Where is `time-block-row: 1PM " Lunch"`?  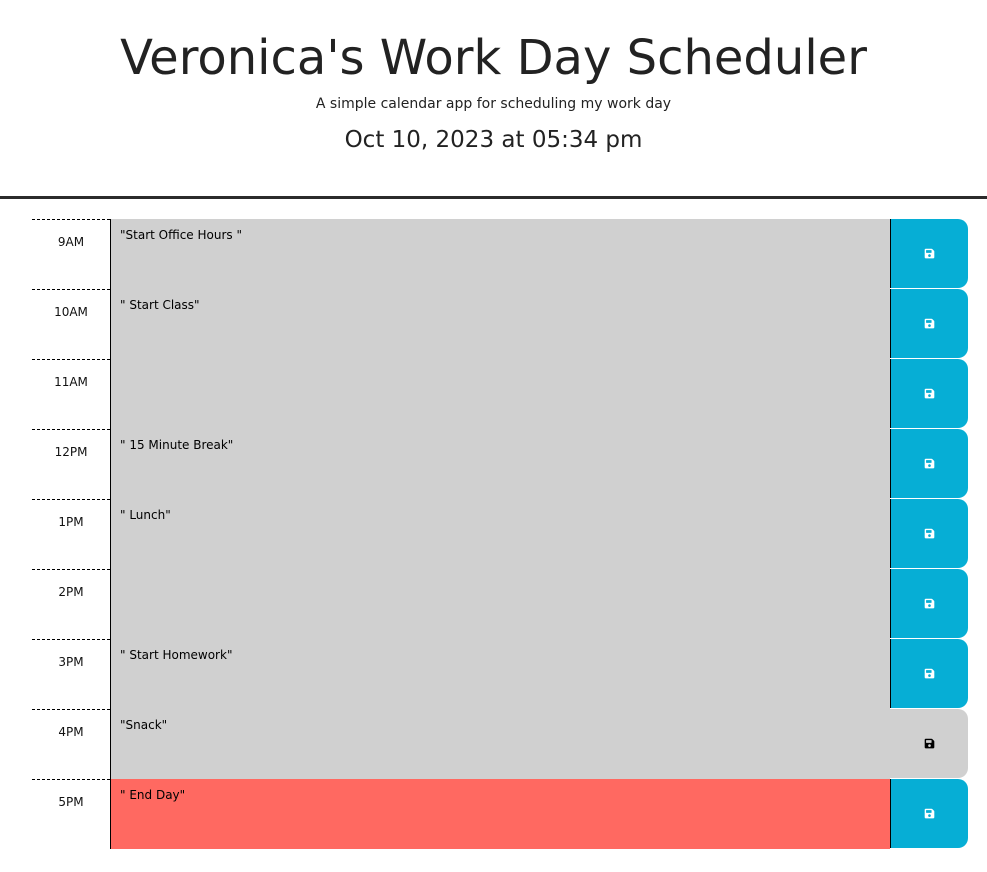 time-block-row: 1PM " Lunch" is located at coordinates (500, 534).